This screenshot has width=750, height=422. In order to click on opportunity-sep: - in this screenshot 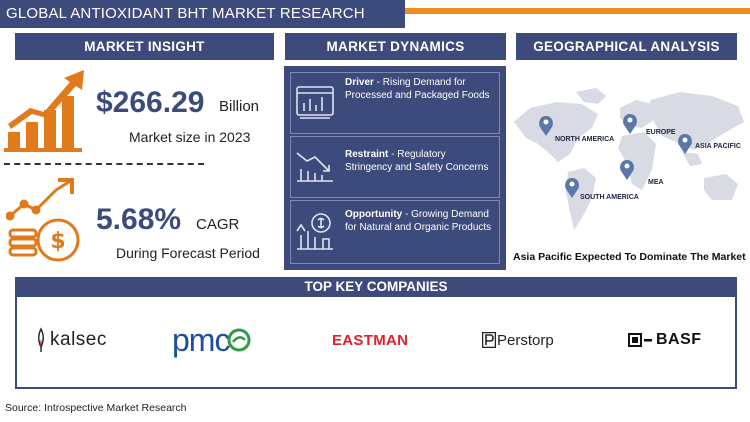, I will do `click(407, 214)`.